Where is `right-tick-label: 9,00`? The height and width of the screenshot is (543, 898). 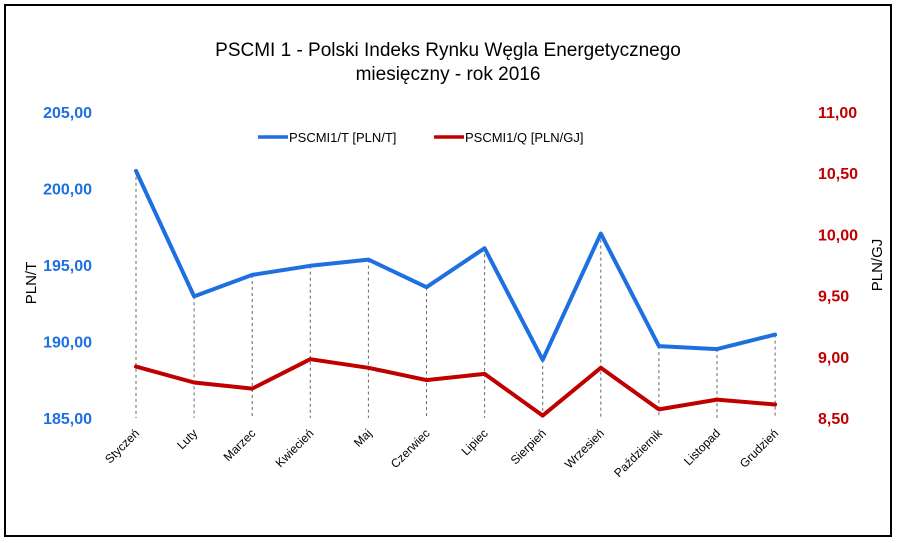
right-tick-label: 9,00 is located at coordinates (833, 358).